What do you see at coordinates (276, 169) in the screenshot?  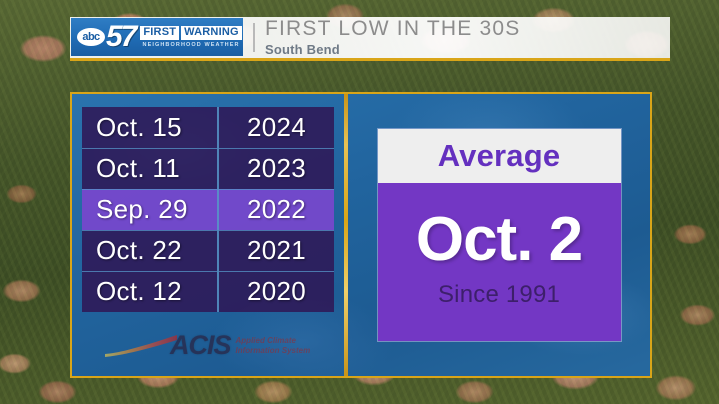 I see `year-cell: 2023` at bounding box center [276, 169].